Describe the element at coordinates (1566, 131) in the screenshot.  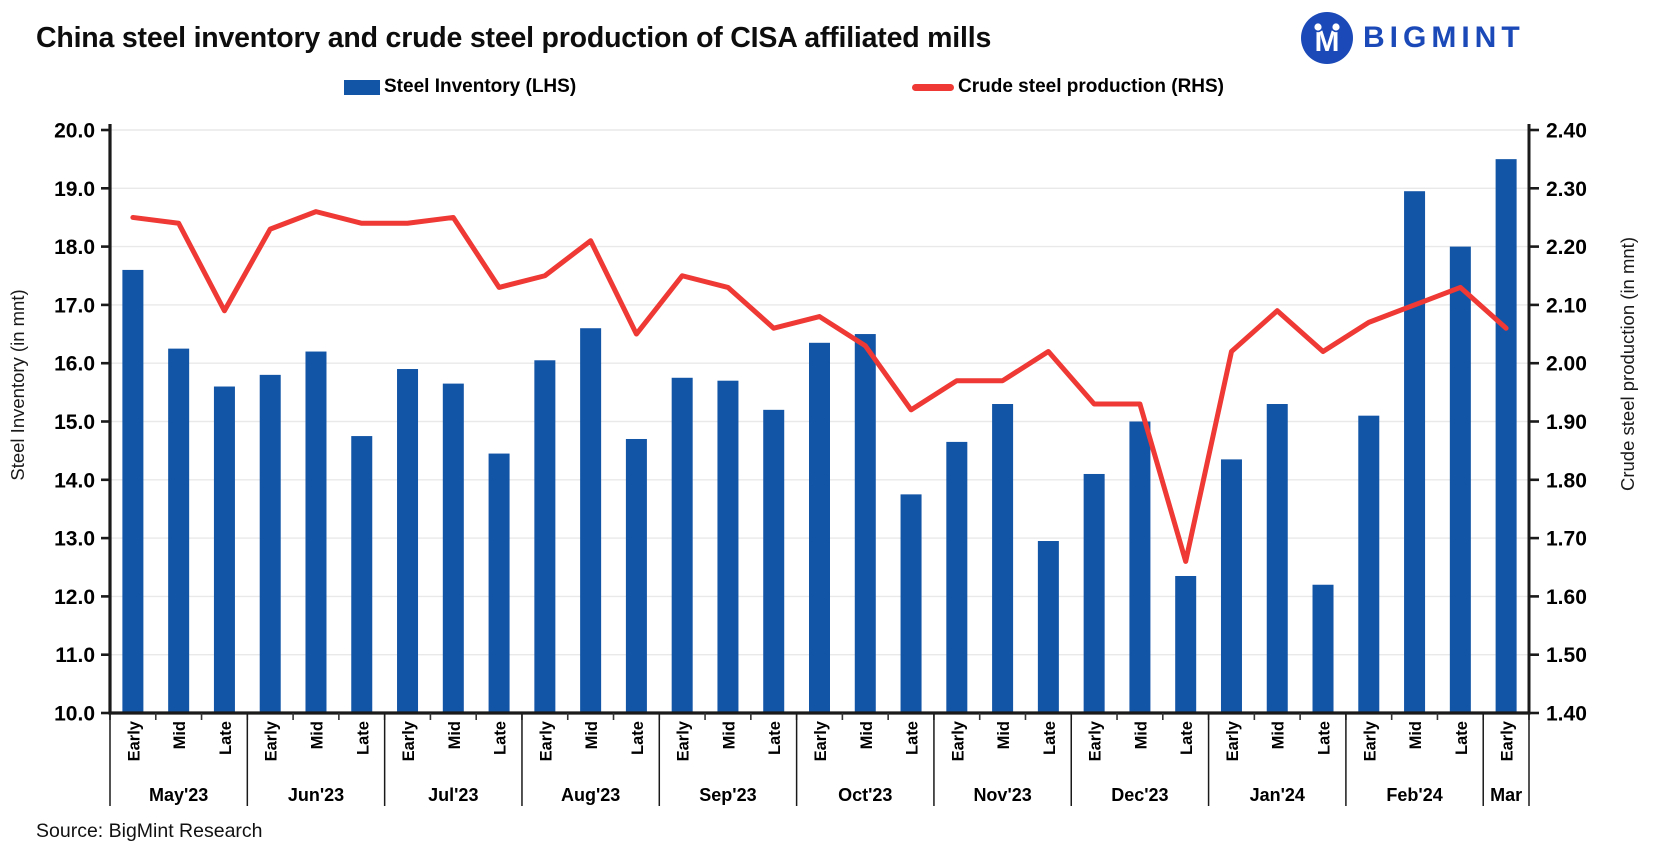
I see `right-axis-tick-label: 2.40` at that location.